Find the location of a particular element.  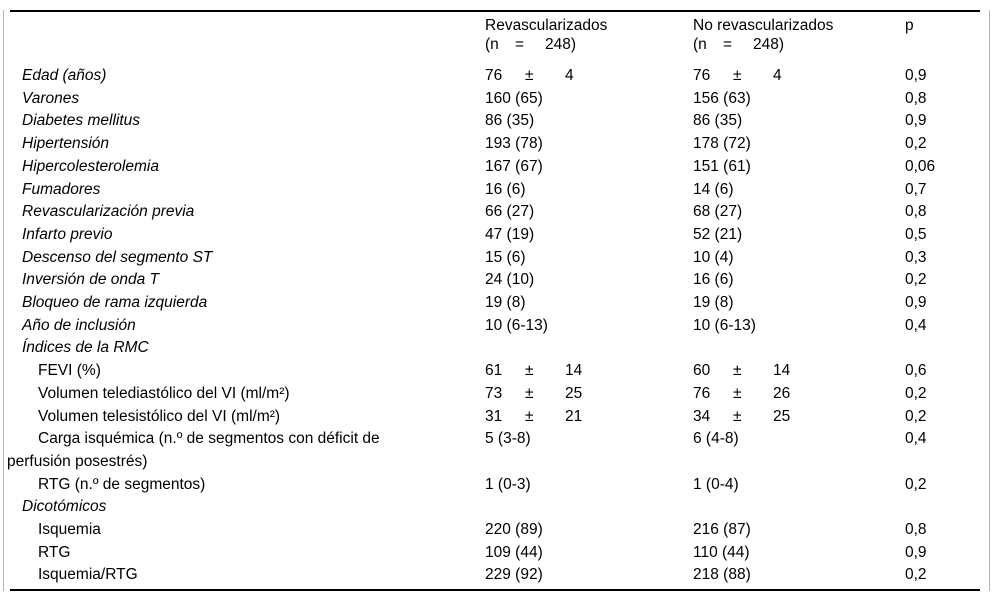

row-label: Edad (años) is located at coordinates (64, 75).